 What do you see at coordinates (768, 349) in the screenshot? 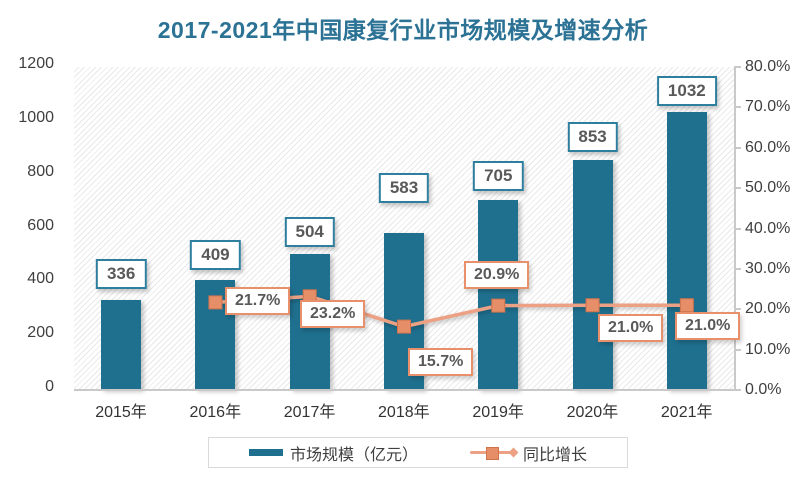
I see `right-axis-tick: 10.0%` at bounding box center [768, 349].